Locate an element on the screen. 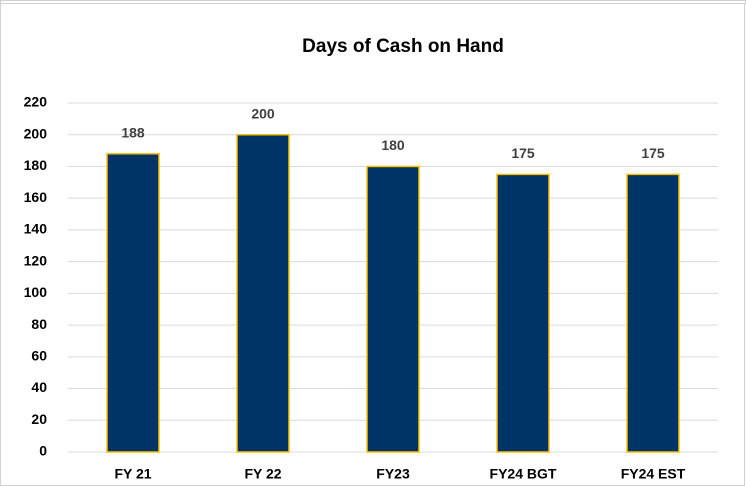 Image resolution: width=746 pixels, height=486 pixels. y-tick-label: 0 is located at coordinates (43, 451).